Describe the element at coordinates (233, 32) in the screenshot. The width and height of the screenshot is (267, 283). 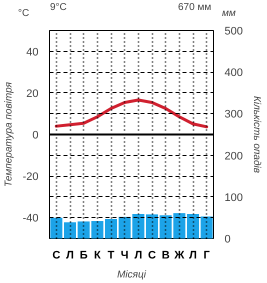
I see `y2-tick-label: 500` at that location.